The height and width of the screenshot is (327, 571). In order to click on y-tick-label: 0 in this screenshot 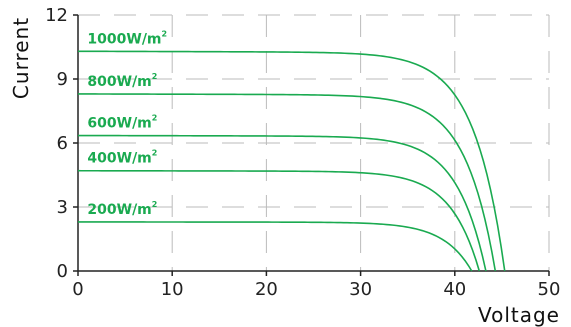, I will do `click(62, 271)`.